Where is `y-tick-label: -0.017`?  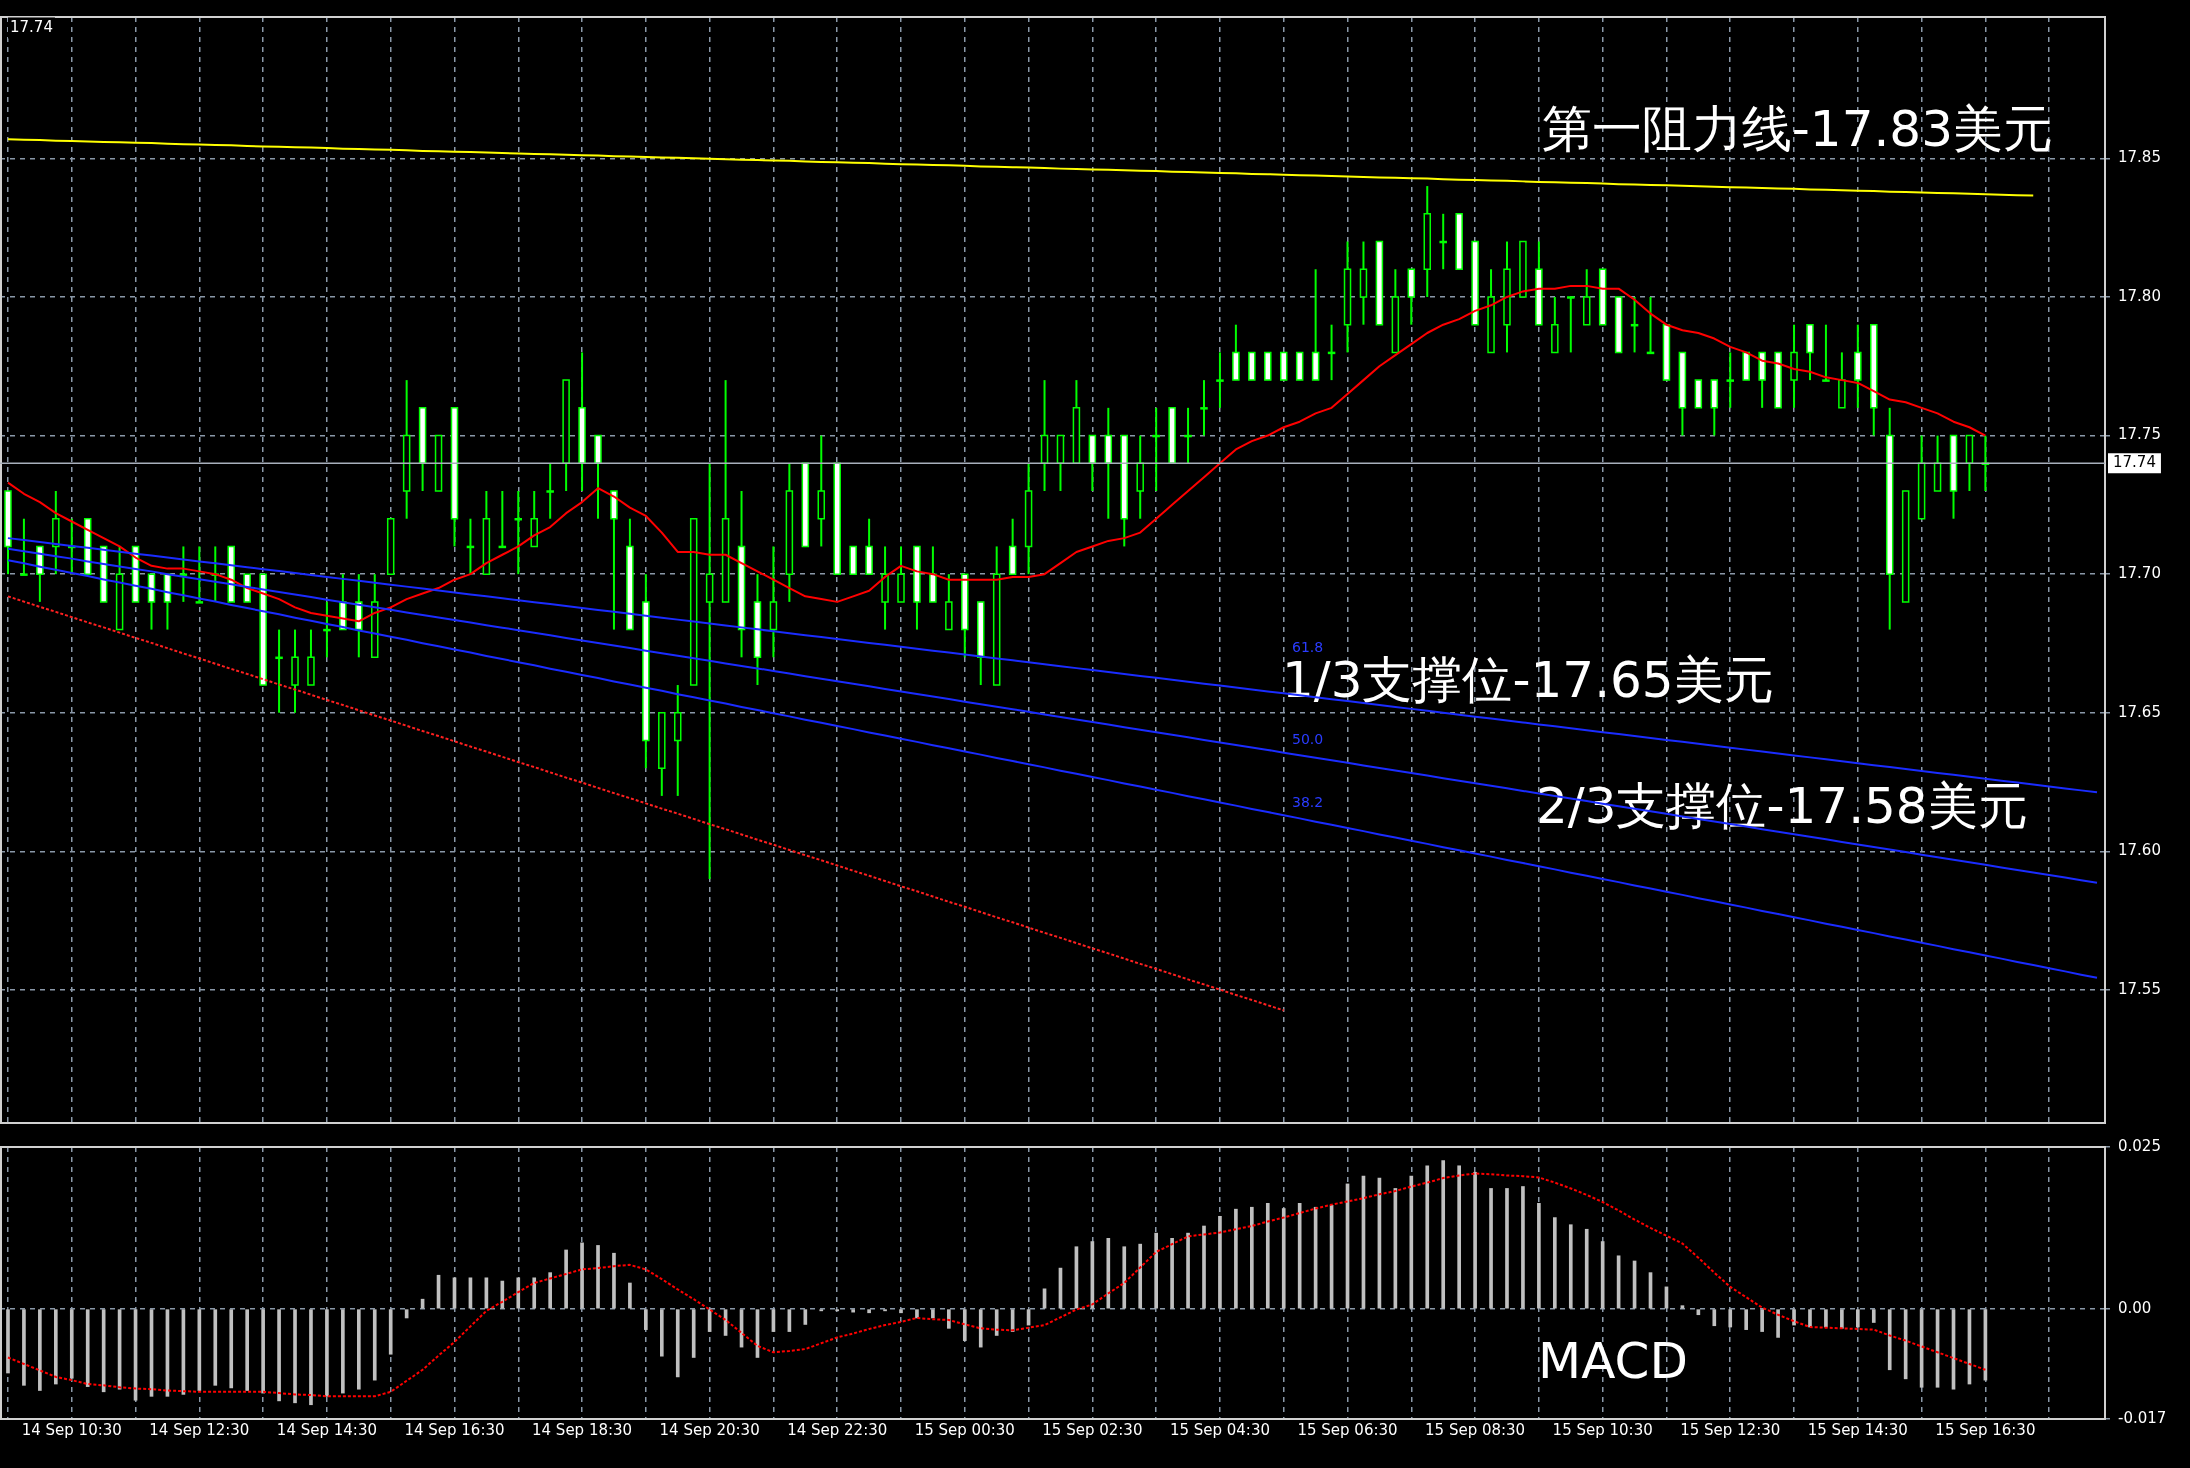
y-tick-label: -0.017 is located at coordinates (2142, 1417).